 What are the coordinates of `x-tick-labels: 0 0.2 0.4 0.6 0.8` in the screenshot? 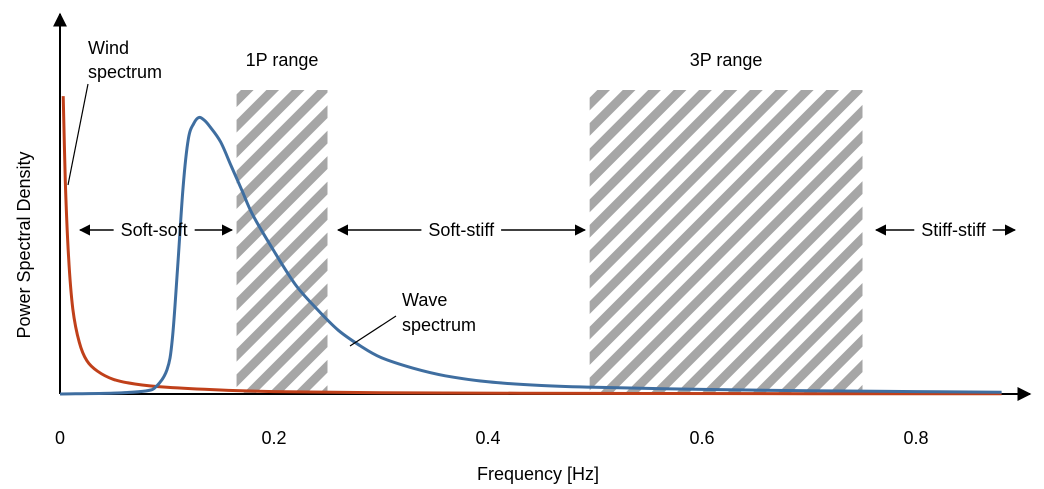 It's located at (492, 438).